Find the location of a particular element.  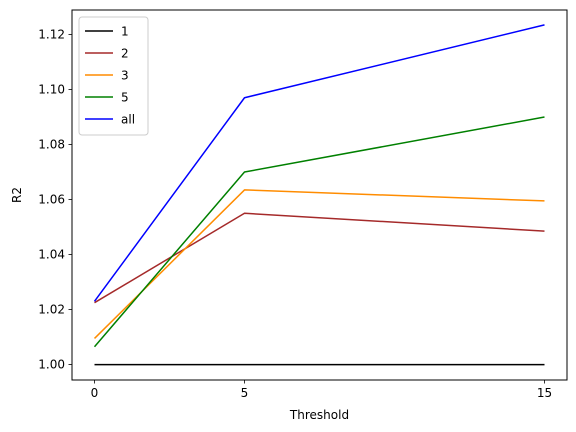

x-tick-label: 15 is located at coordinates (544, 393).